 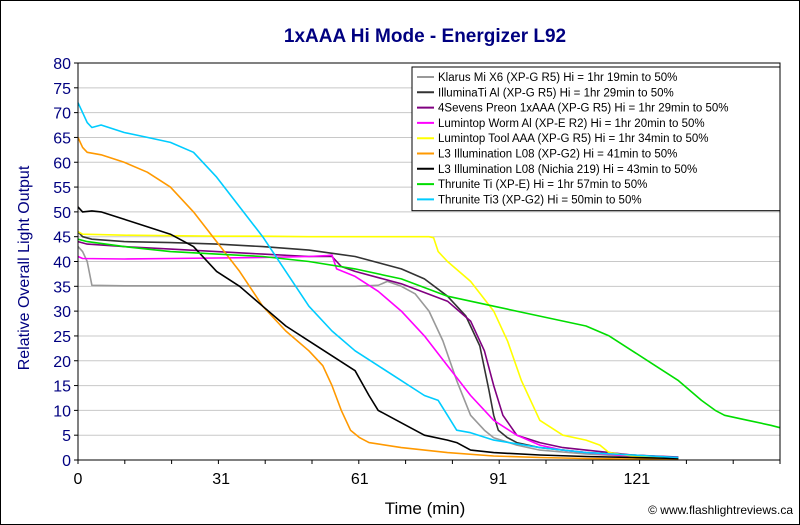 What do you see at coordinates (62, 64) in the screenshot?
I see `y-tick-label: 80` at bounding box center [62, 64].